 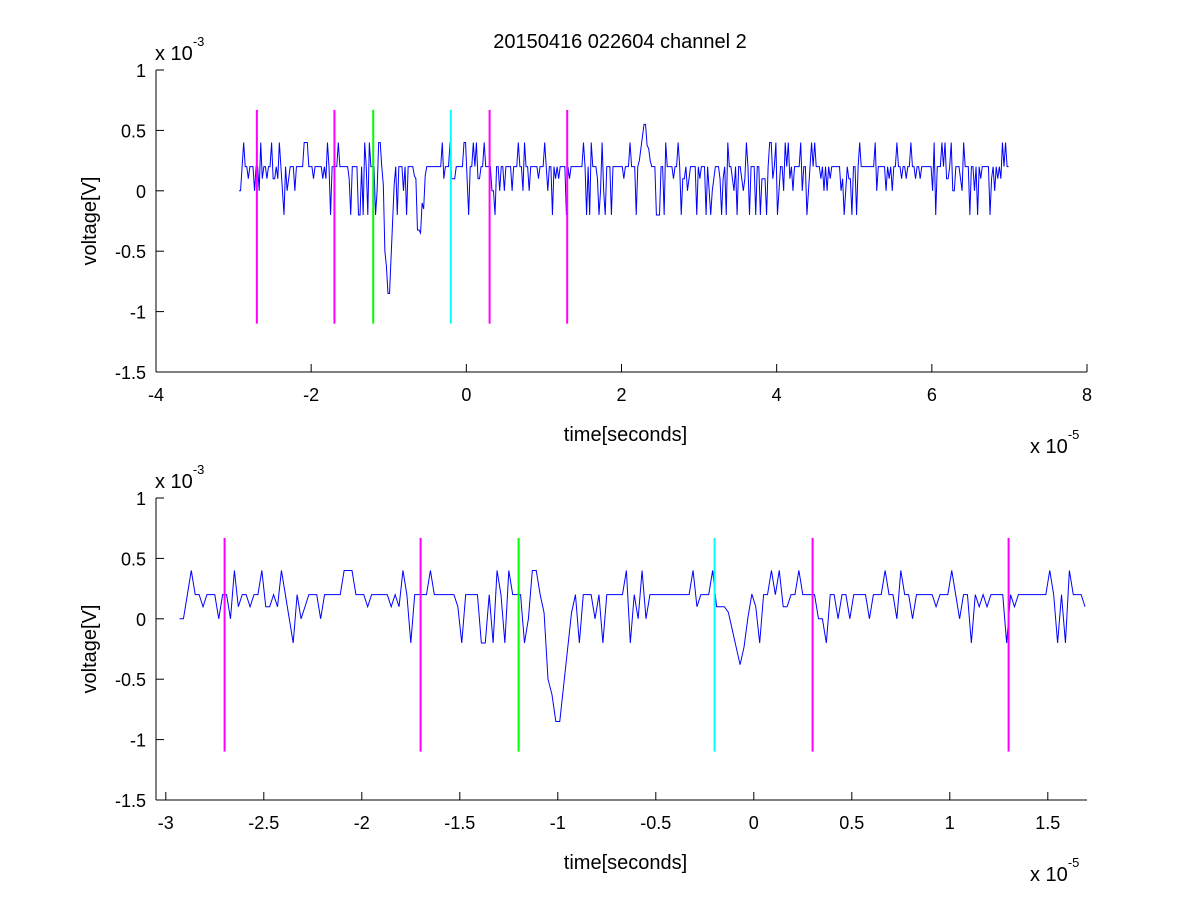 What do you see at coordinates (558, 823) in the screenshot?
I see `x-tick-label: -1` at bounding box center [558, 823].